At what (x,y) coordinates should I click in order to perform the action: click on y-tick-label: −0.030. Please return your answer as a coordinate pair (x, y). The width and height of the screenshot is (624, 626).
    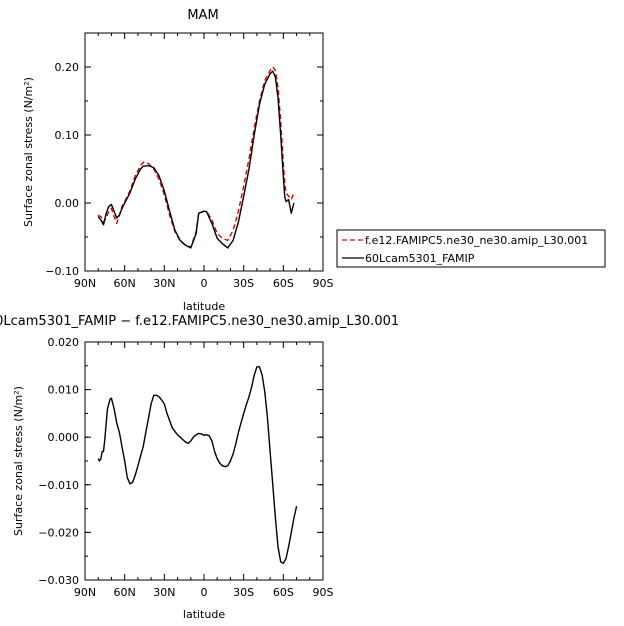
    Looking at the image, I should click on (58, 580).